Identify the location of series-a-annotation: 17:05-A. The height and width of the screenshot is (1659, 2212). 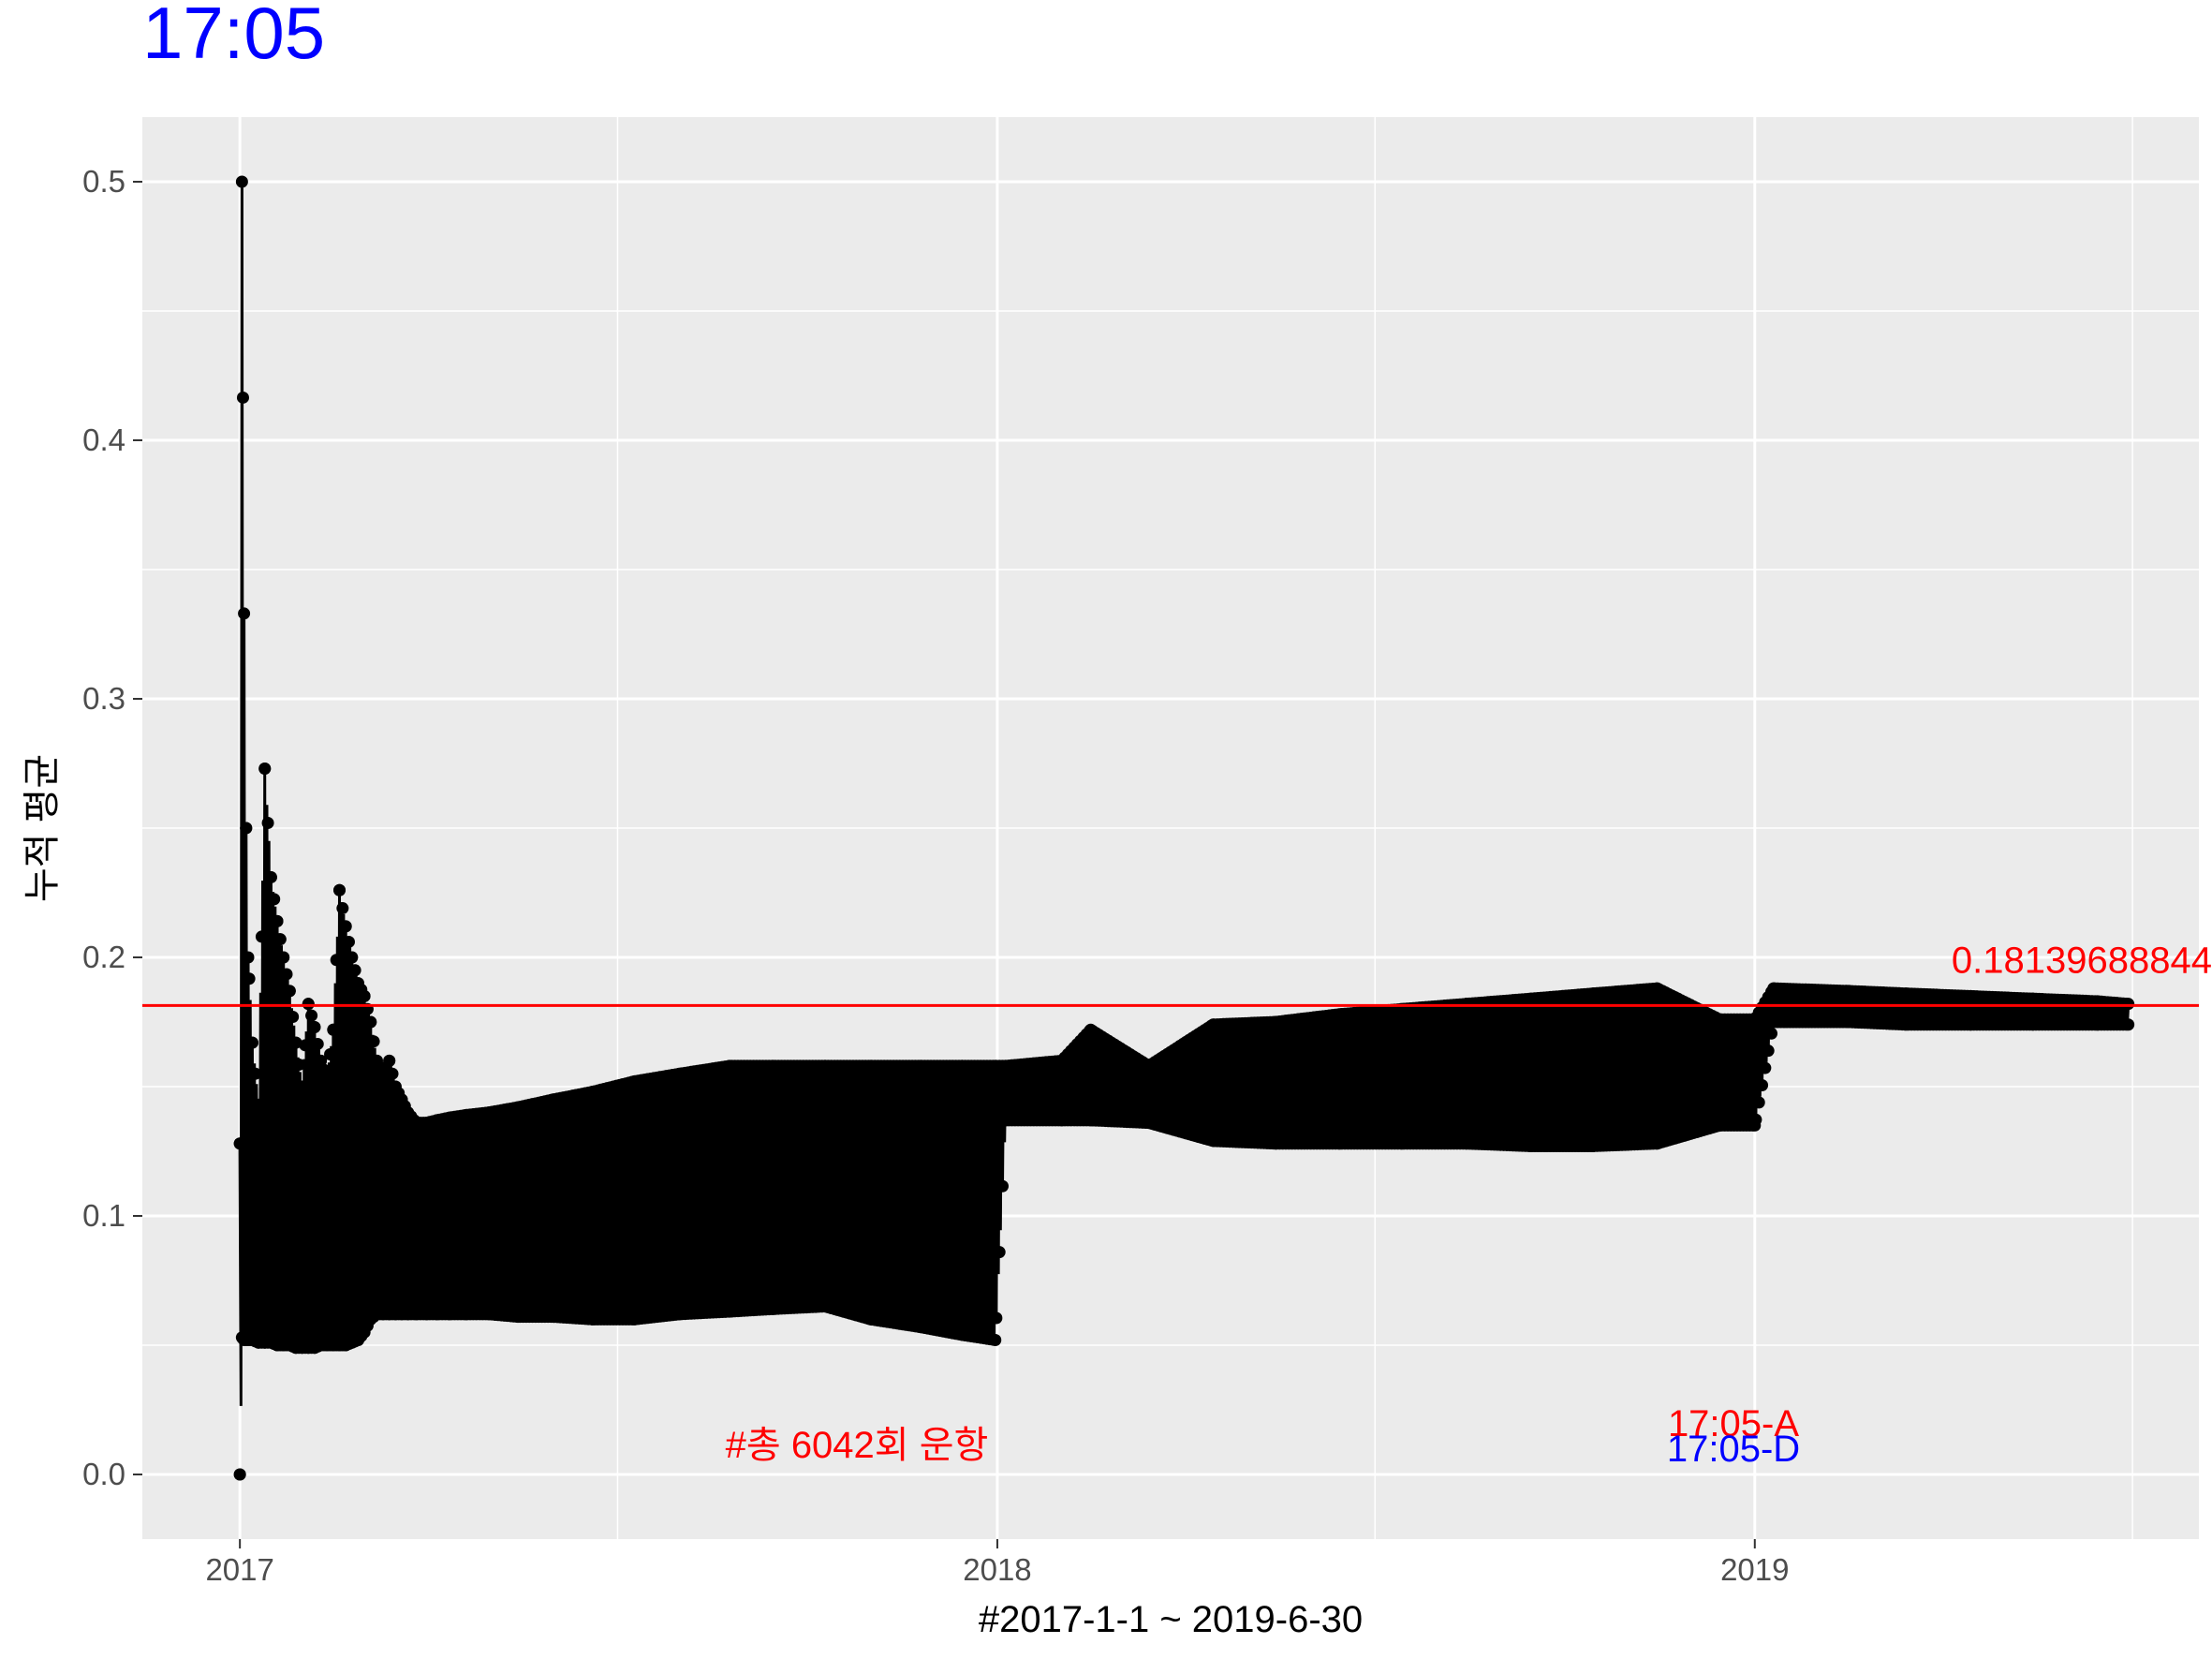
(1733, 1423).